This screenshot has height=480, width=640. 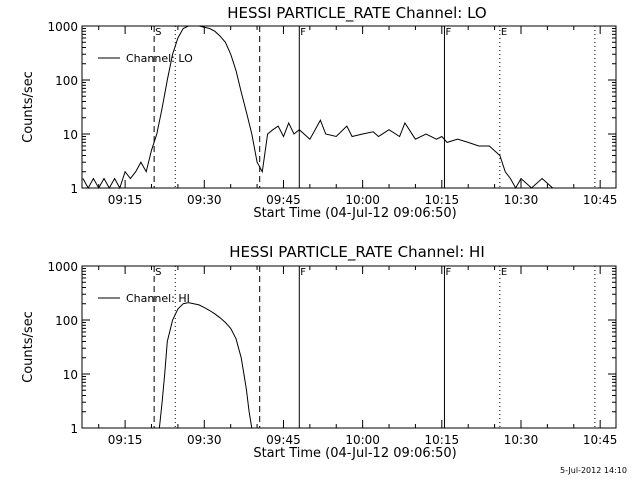 What do you see at coordinates (593, 470) in the screenshot?
I see `footer-timestamp: 5-Jul-2012 14:10` at bounding box center [593, 470].